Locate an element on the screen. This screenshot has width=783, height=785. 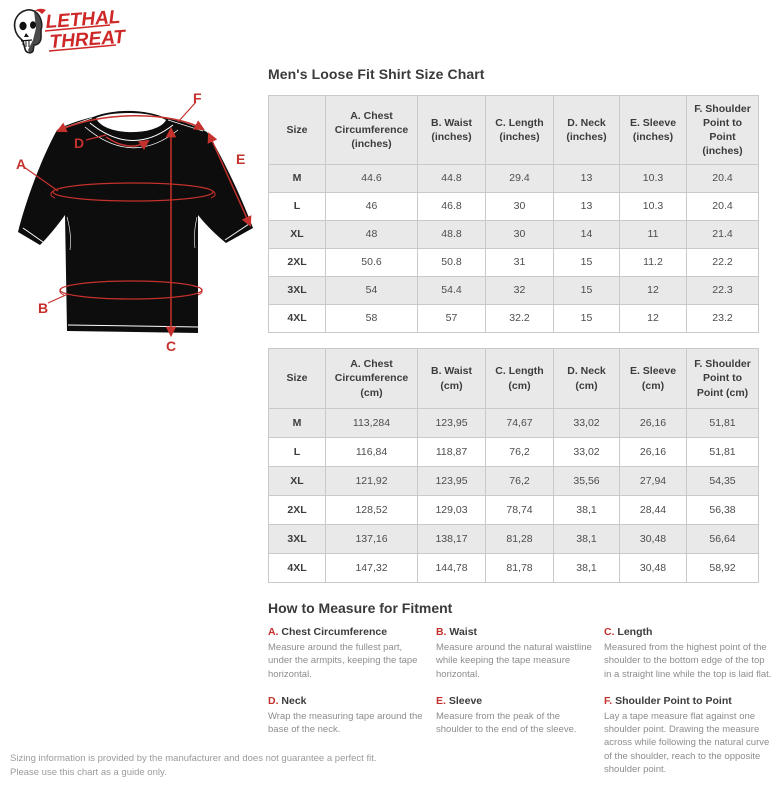
table-row: M 113,284 123,95 74,67 33,02 26,16 51,81 is located at coordinates (513, 423).